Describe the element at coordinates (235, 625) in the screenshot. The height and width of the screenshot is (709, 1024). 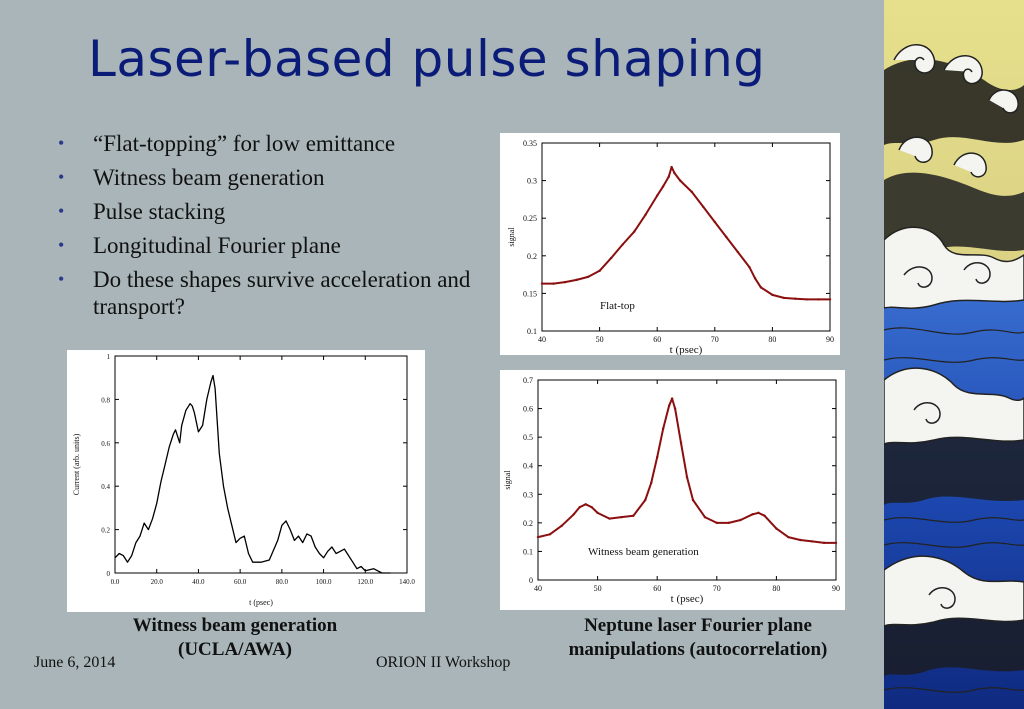
I see `caption-left-line-1: Witness beam generation` at that location.